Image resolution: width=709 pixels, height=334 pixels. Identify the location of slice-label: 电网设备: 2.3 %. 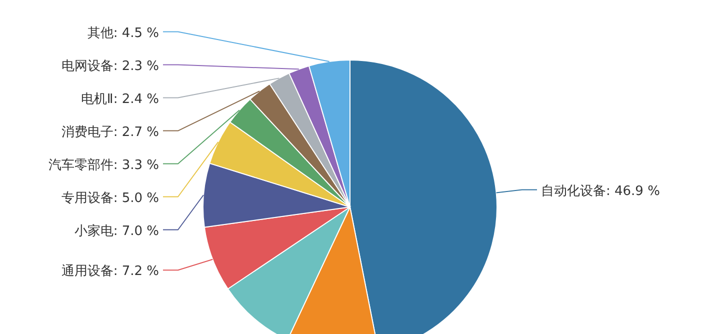
(110, 66).